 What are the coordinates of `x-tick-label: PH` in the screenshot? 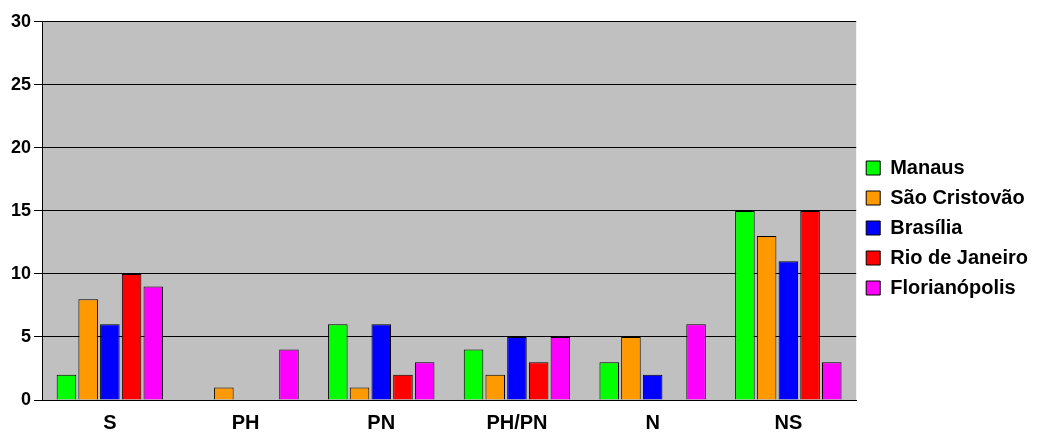 It's located at (245, 421).